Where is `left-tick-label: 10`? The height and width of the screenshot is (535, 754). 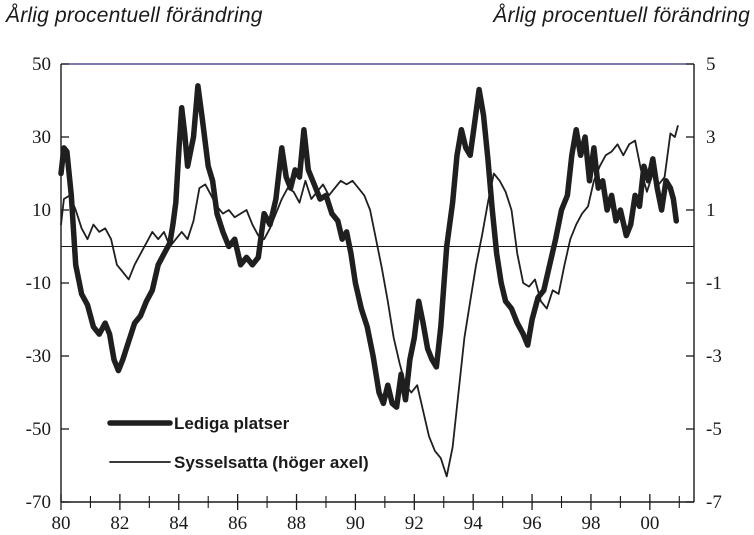
left-tick-label: 10 is located at coordinates (41, 210).